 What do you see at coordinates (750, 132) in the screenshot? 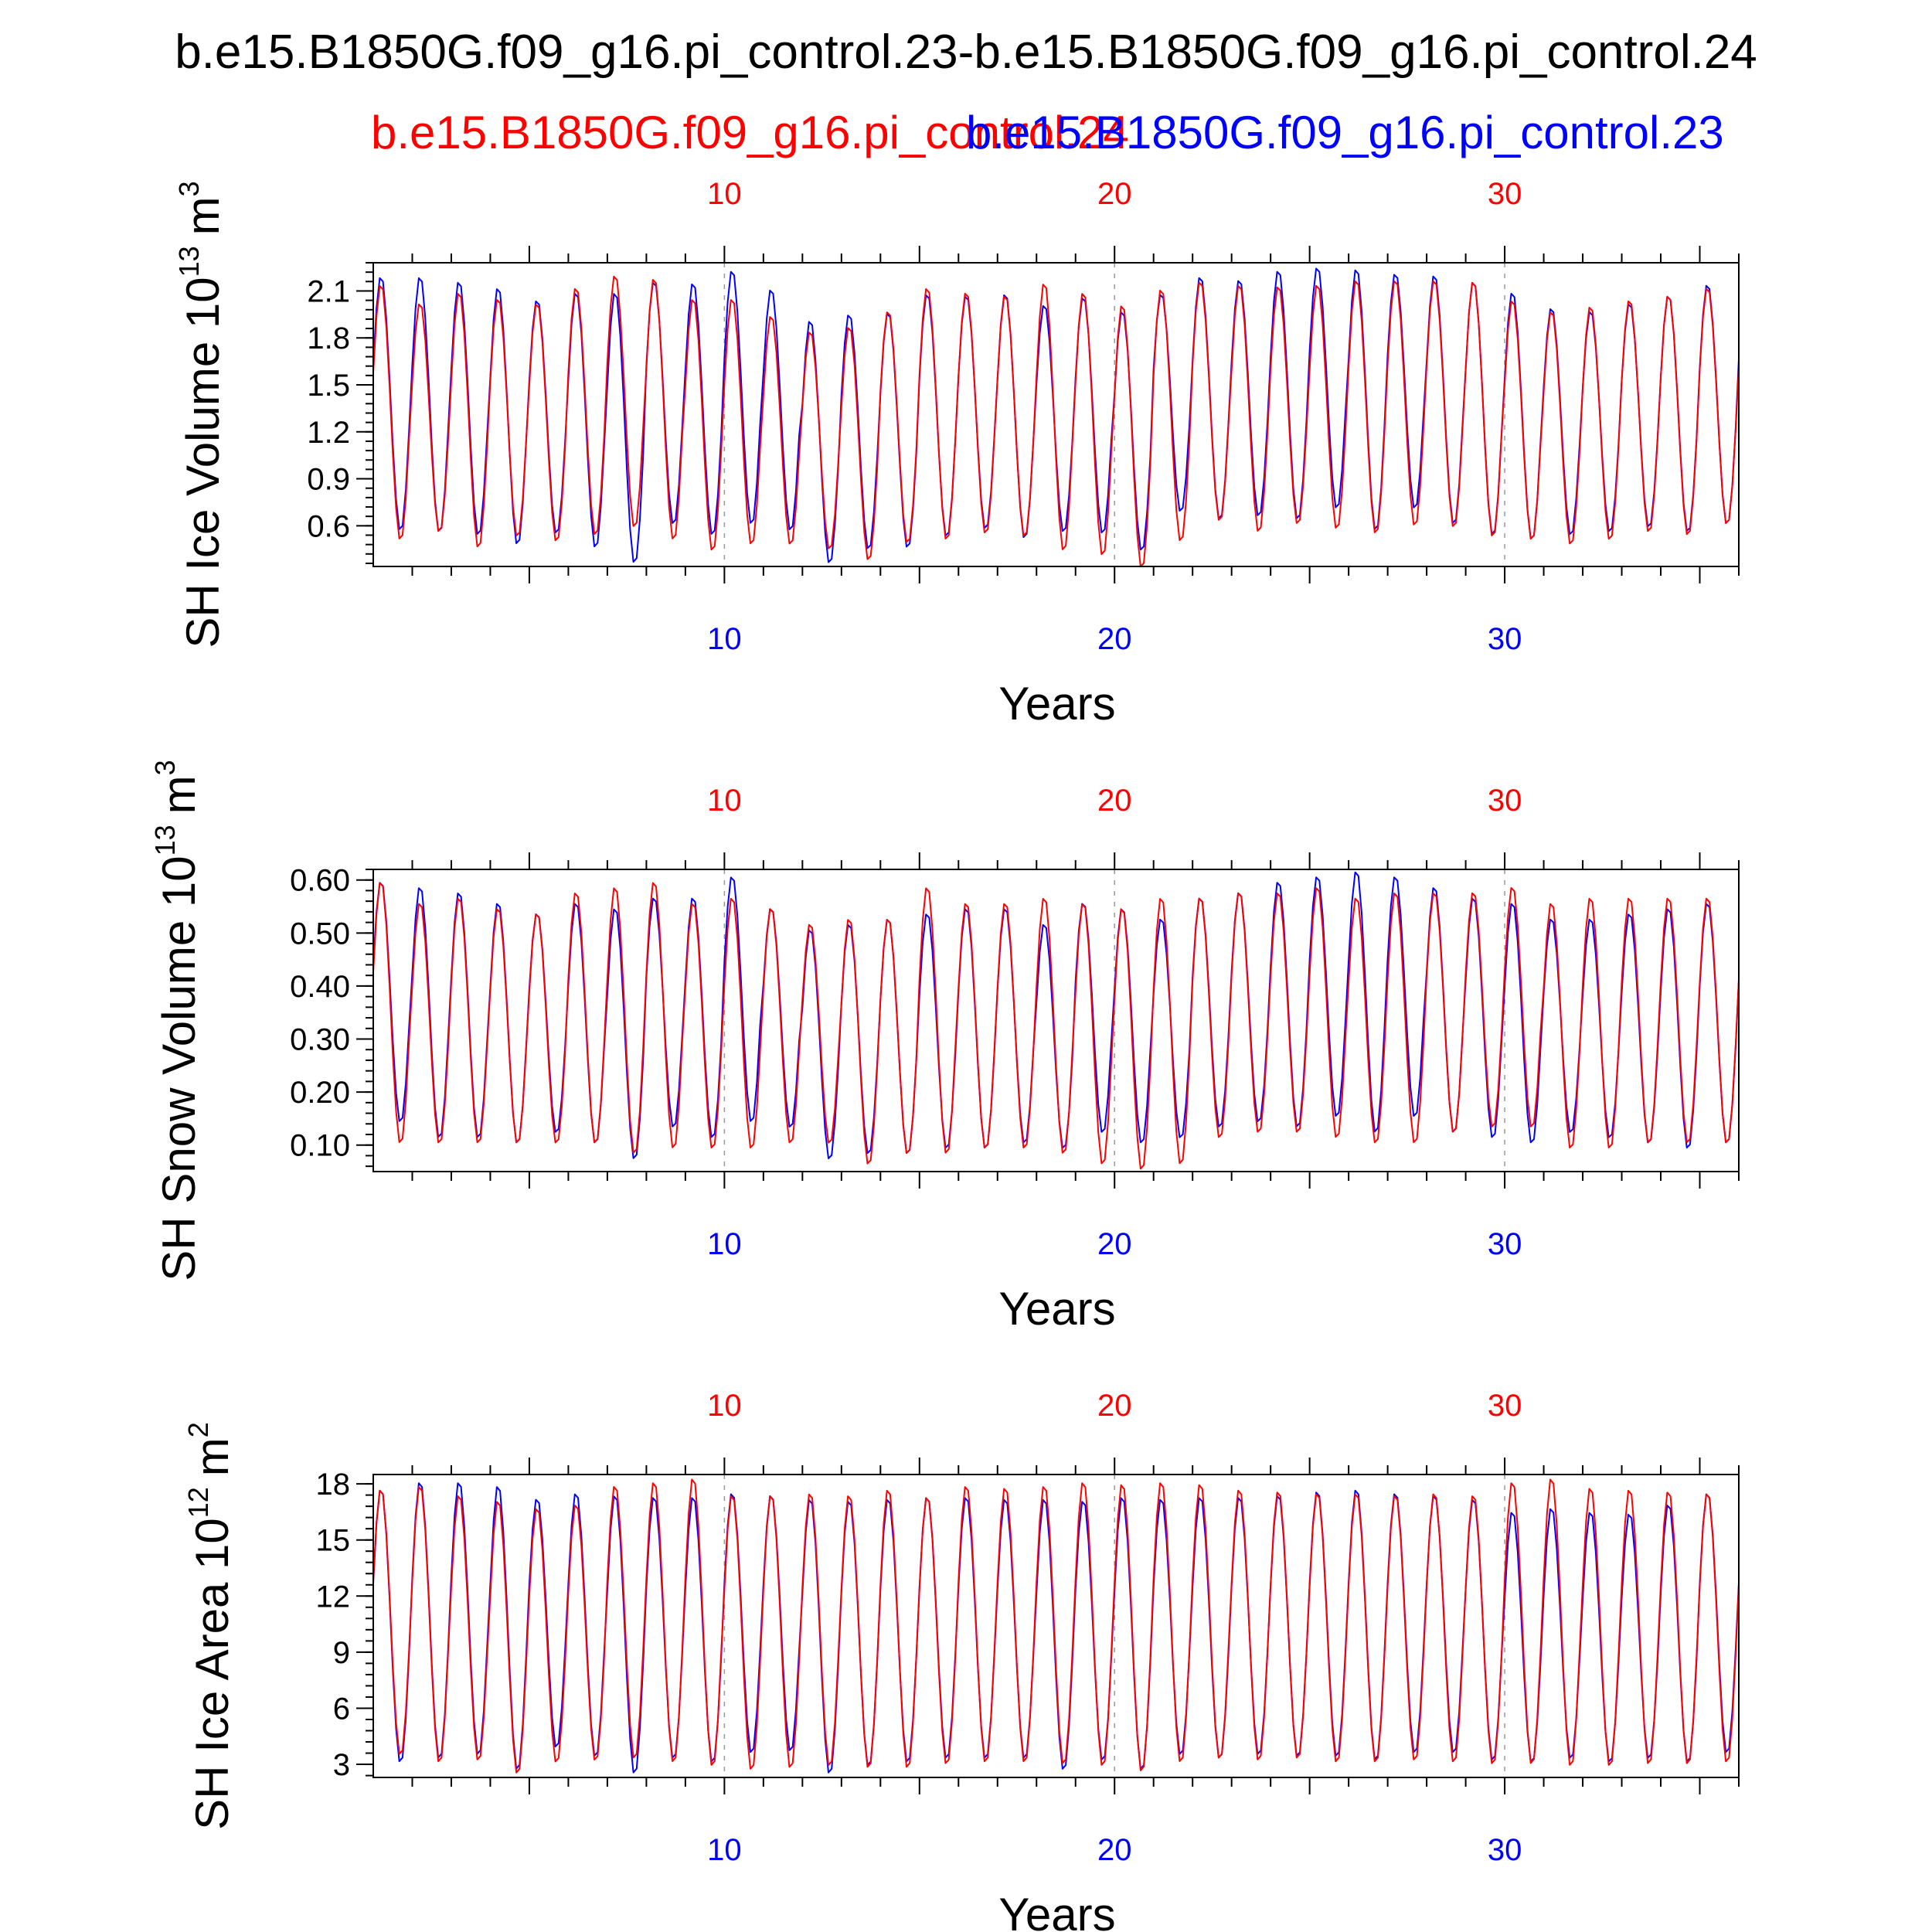
I see `legend-label-case24: b.e15.B1850G.f09_g16.pi_control.24` at bounding box center [750, 132].